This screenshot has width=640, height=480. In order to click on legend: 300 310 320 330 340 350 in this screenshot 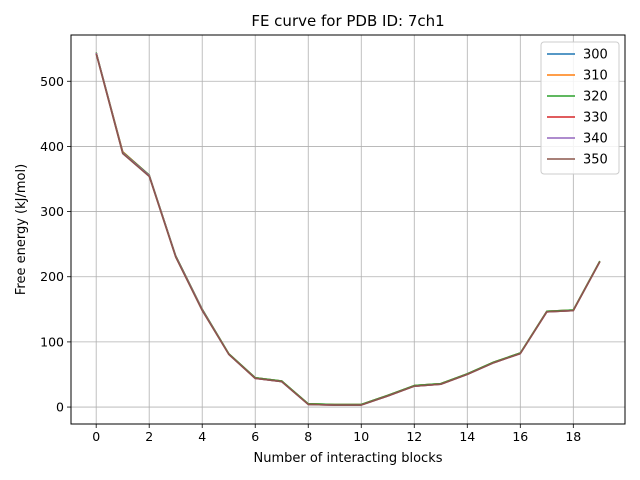, I will do `click(580, 108)`.